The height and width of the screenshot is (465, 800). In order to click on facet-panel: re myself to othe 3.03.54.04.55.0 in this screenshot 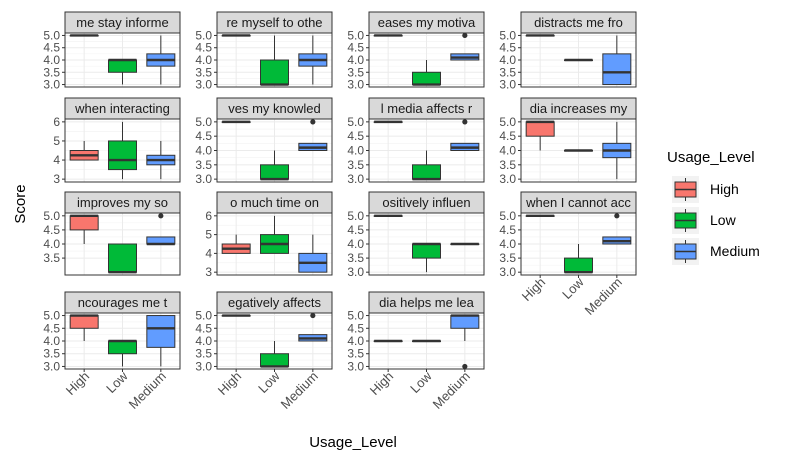, I will do `click(264, 51)`.